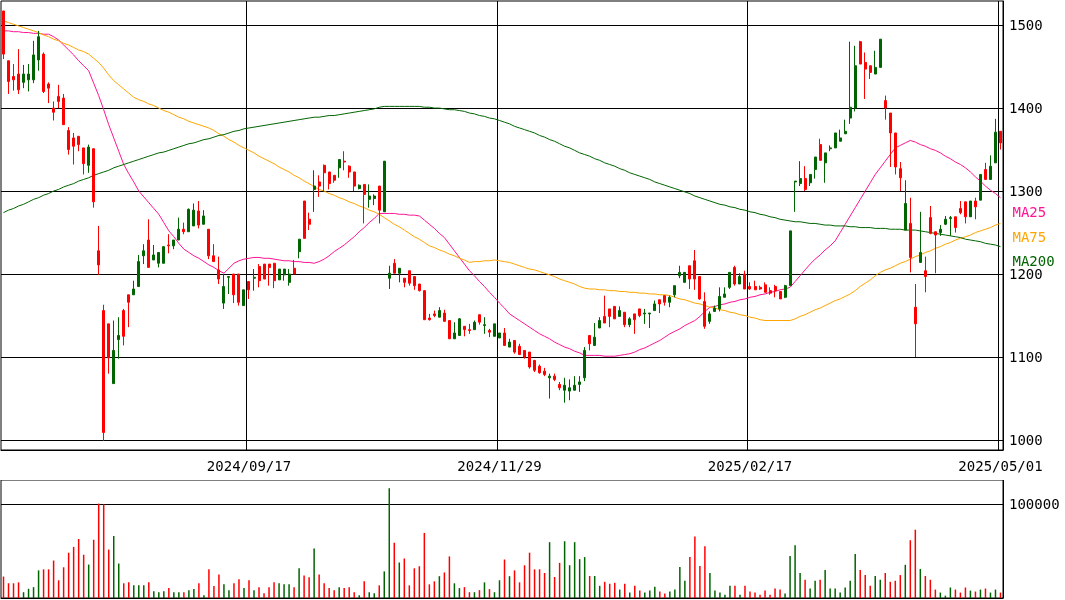 This screenshot has height=600, width=1065. I want to click on x-tick-label: 2024/09/17, so click(249, 466).